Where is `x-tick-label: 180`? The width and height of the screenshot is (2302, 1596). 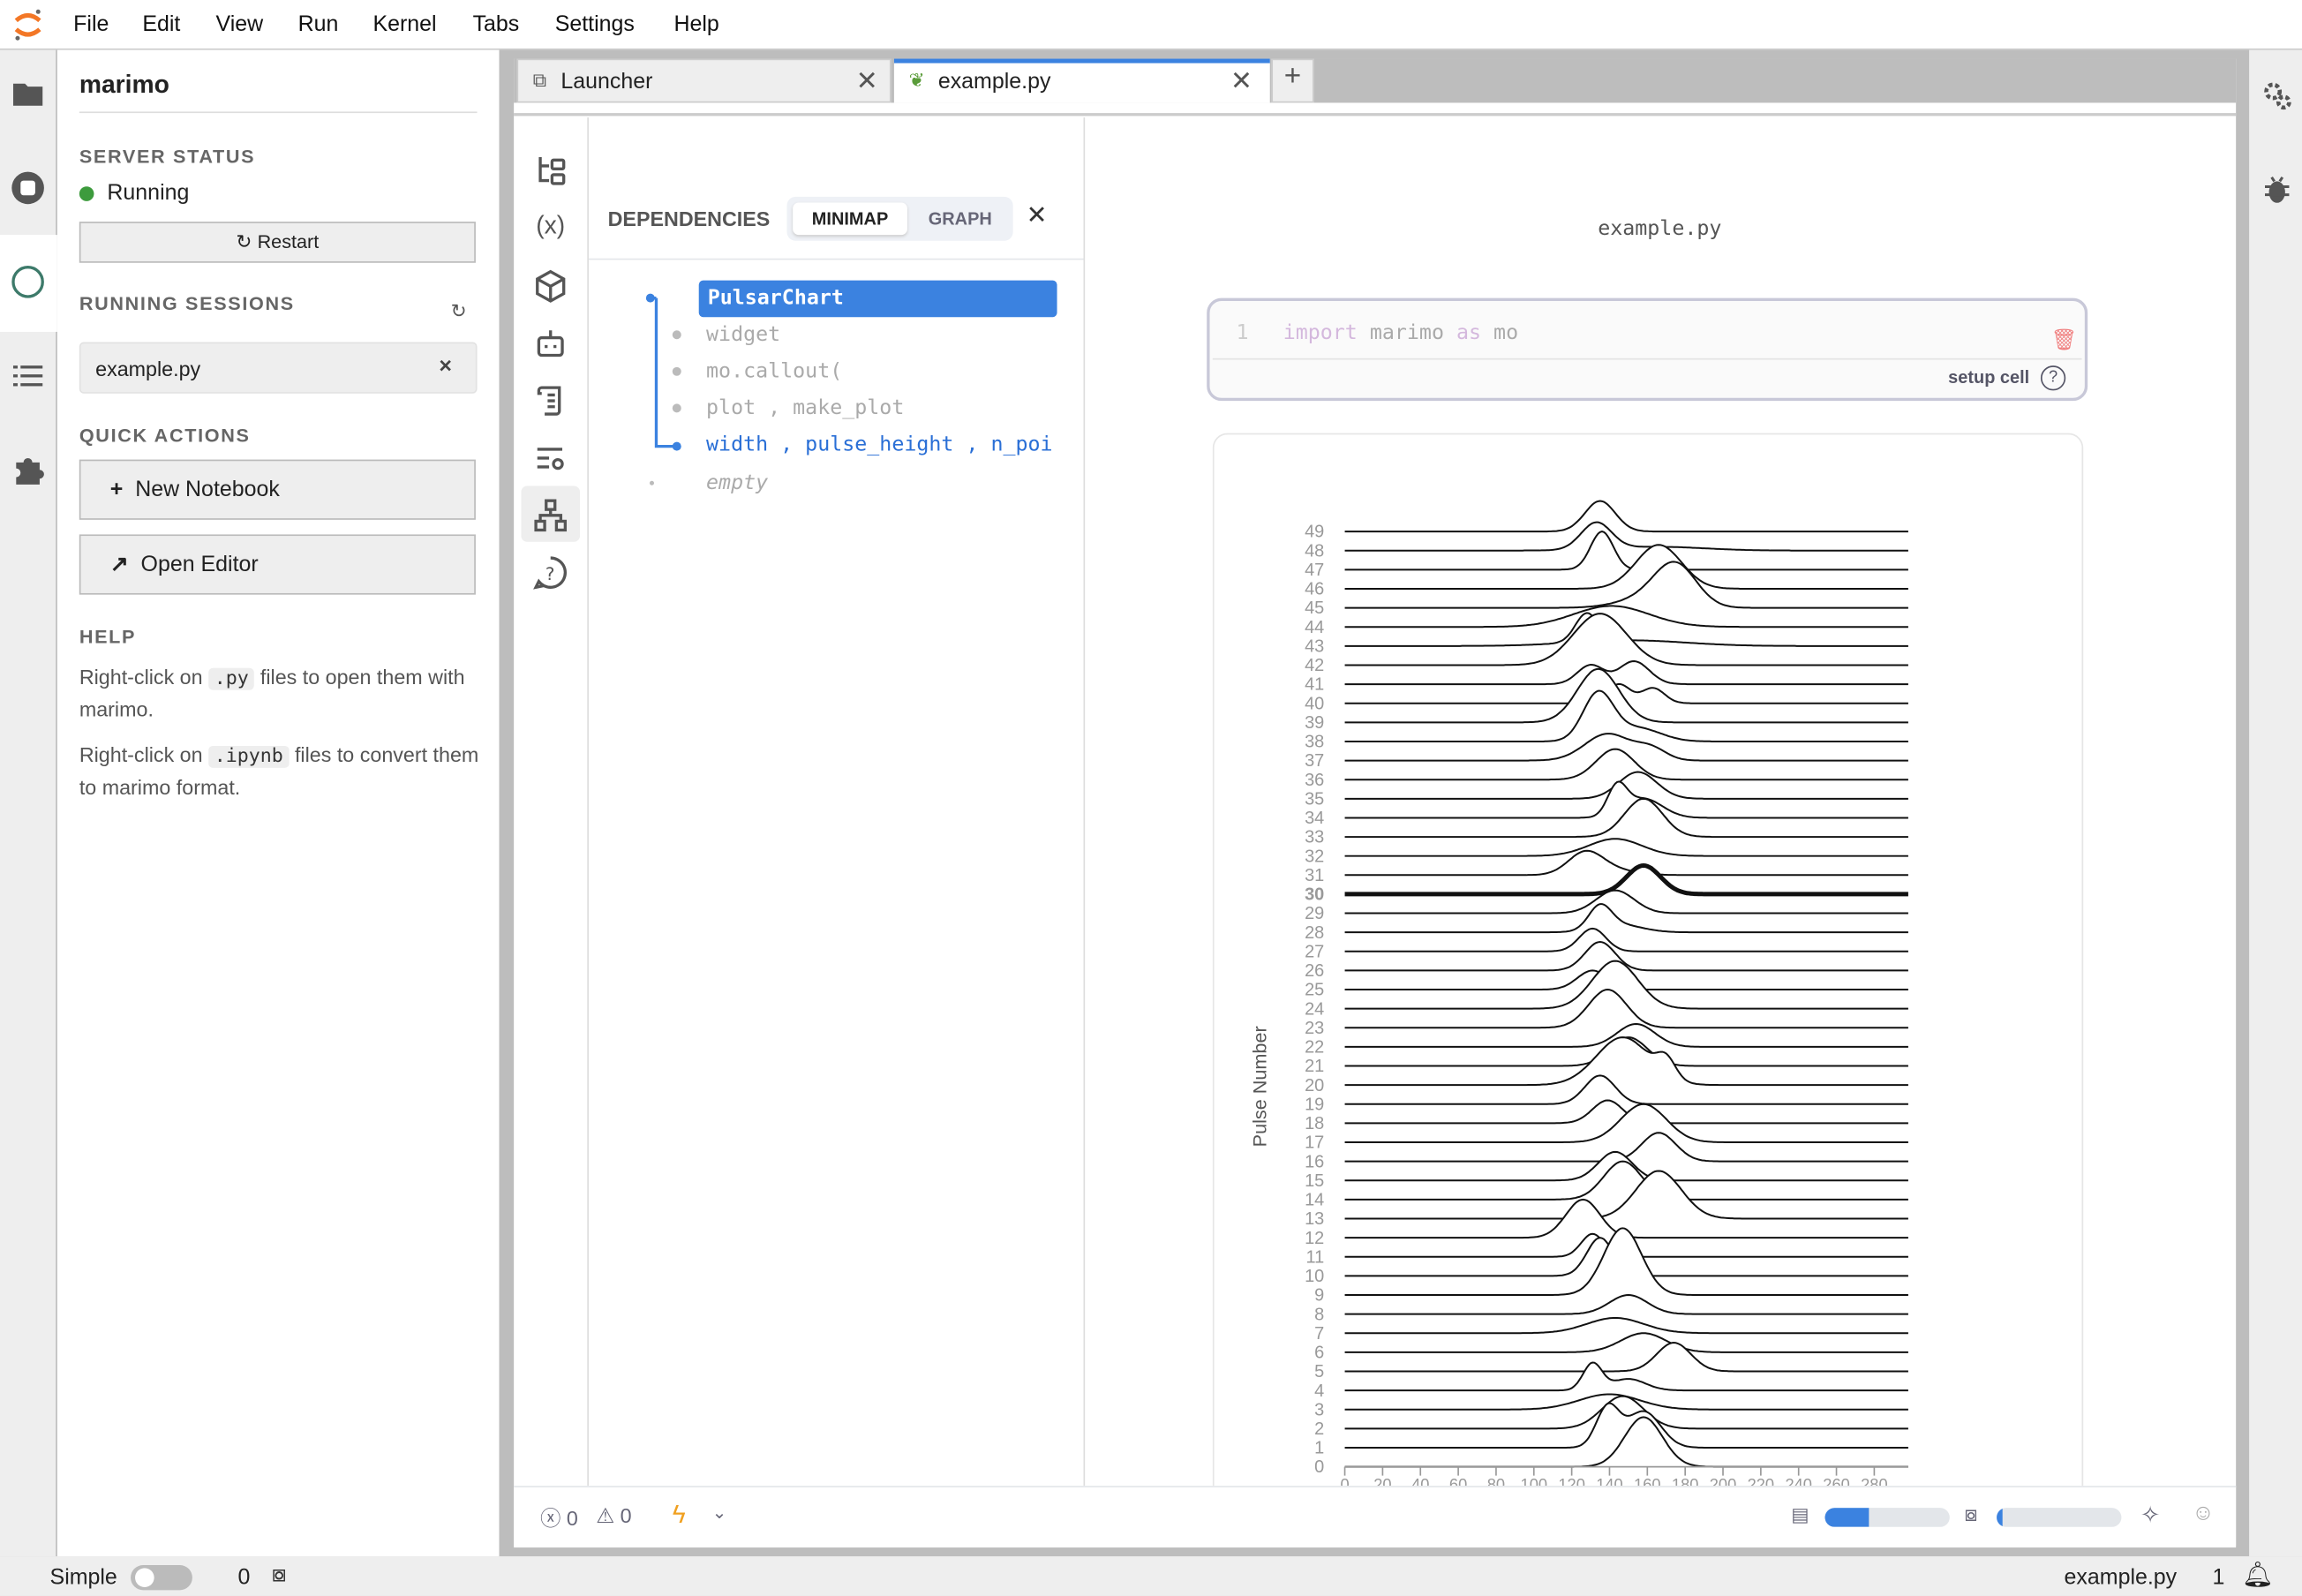
x-tick-label: 180 is located at coordinates (1685, 1480).